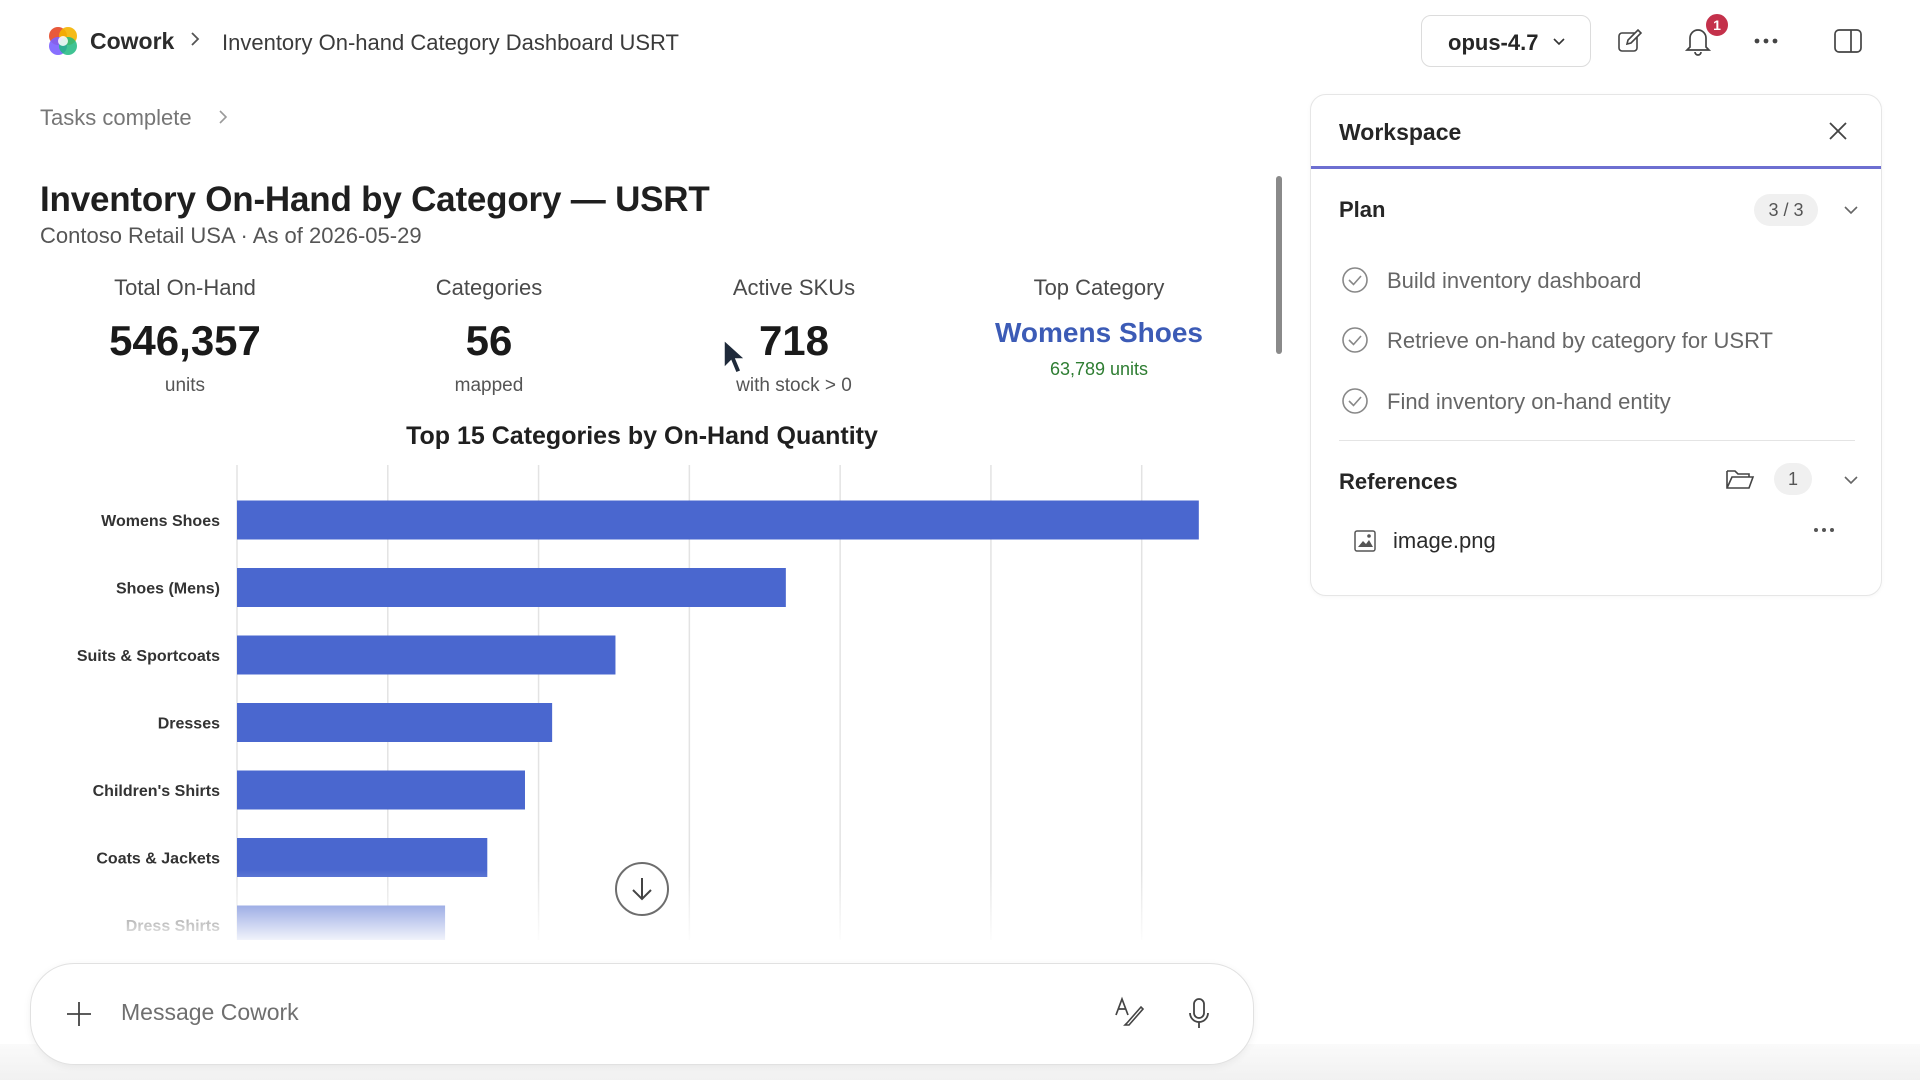 Image resolution: width=1920 pixels, height=1080 pixels. I want to click on dashboard-title: Inventory On-Hand by Category — USRT, so click(375, 199).